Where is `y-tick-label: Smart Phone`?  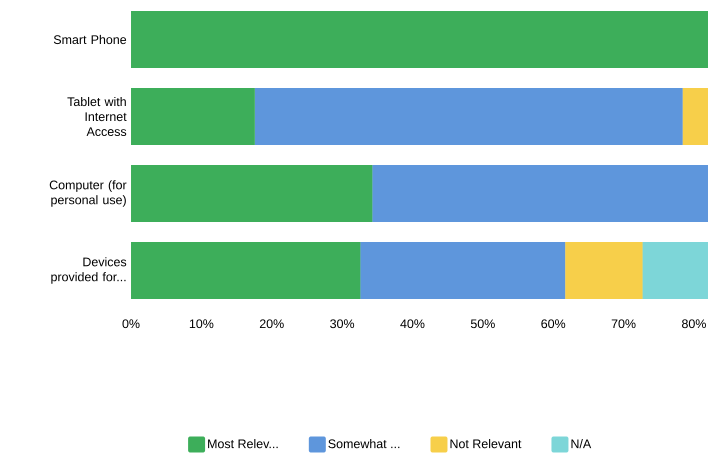 y-tick-label: Smart Phone is located at coordinates (90, 39).